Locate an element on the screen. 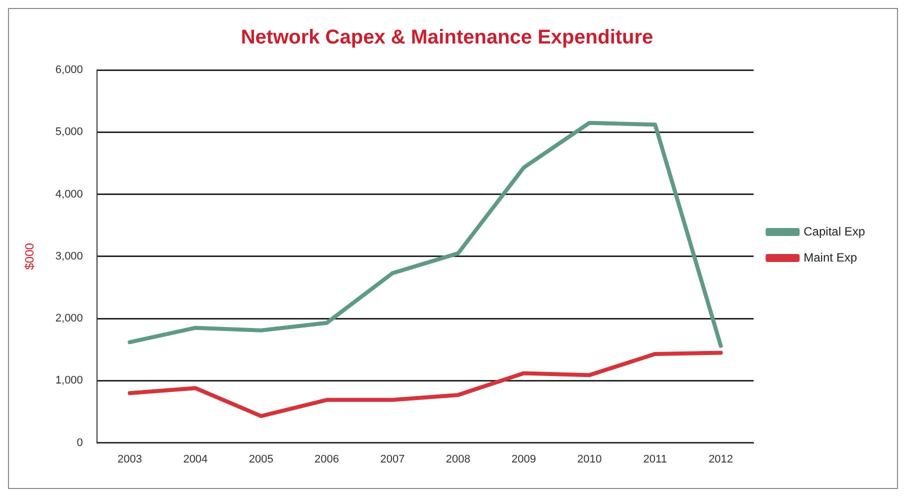 This screenshot has width=906, height=497. x-tick-label: 2010 is located at coordinates (589, 459).